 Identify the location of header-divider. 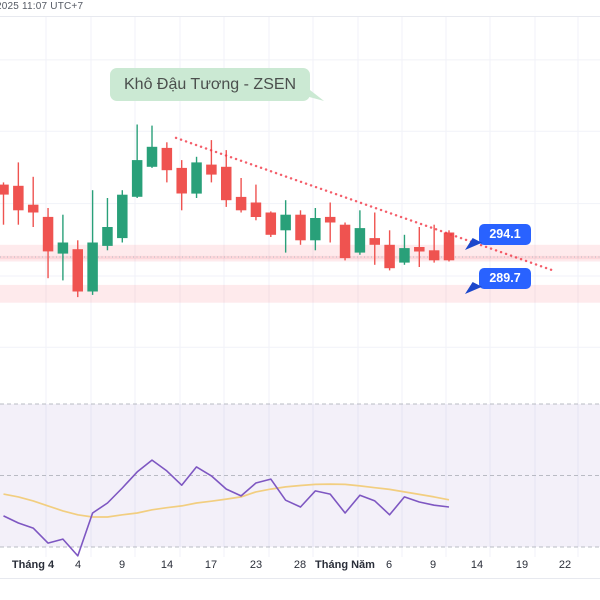
(300, 16).